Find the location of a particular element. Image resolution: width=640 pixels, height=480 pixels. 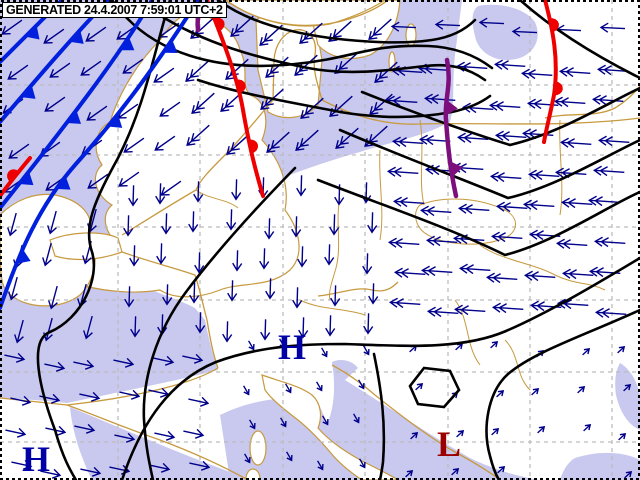

occluded-front-marker is located at coordinates (456, 169).